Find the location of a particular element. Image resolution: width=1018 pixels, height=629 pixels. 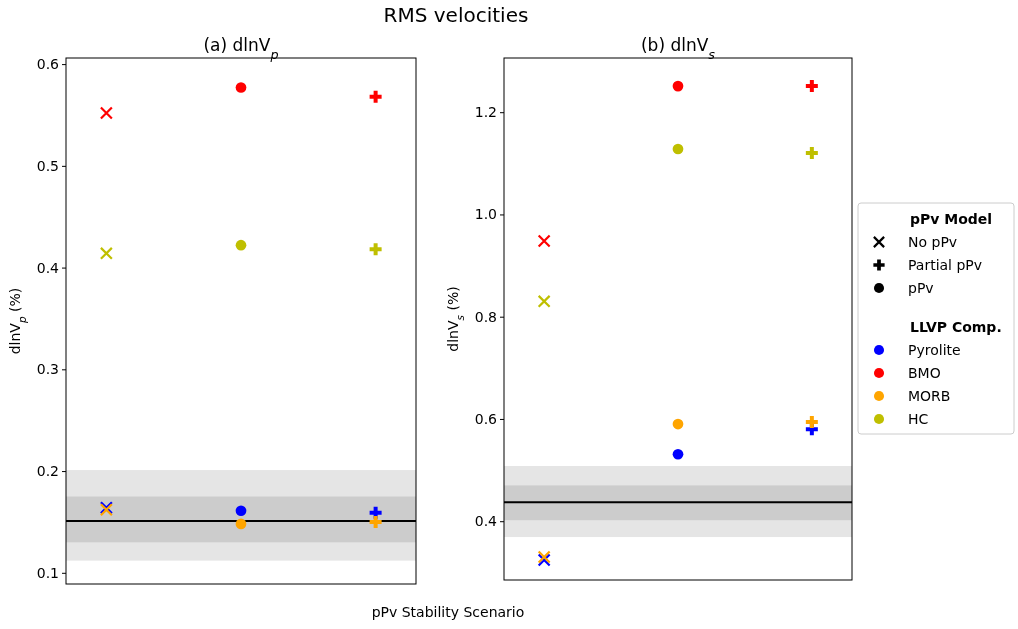

y-tick-label: 1.0 is located at coordinates (485, 214).